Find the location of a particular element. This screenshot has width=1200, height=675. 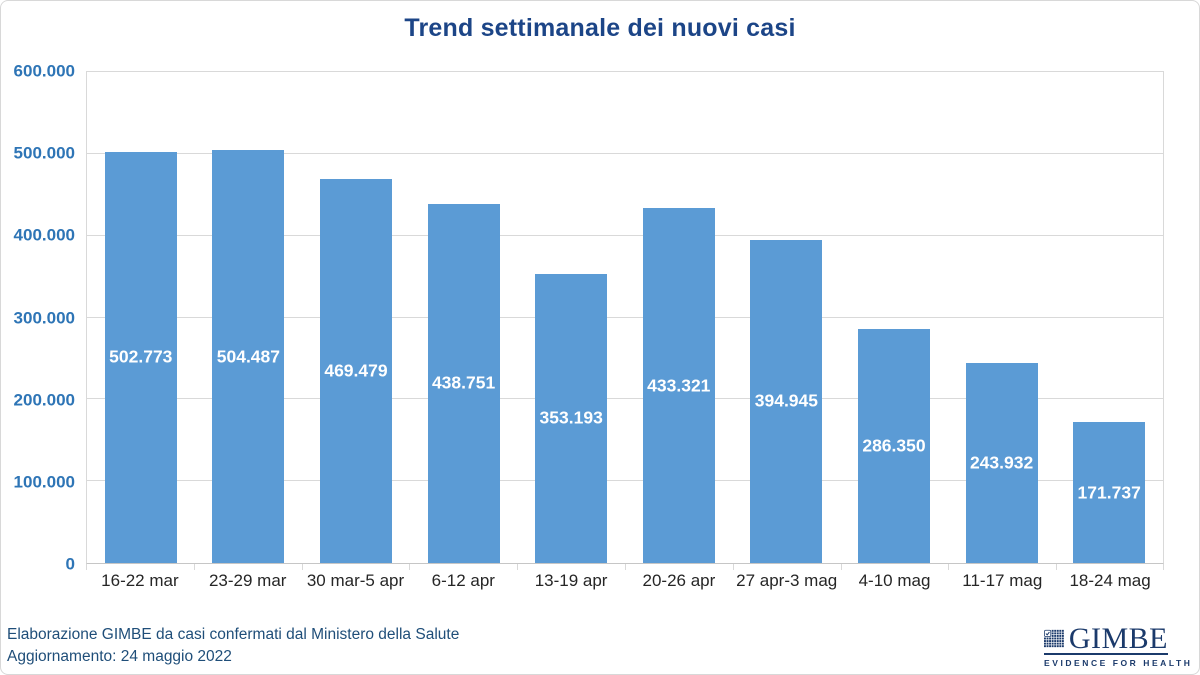

bar-slot: 502.773 is located at coordinates (141, 357).